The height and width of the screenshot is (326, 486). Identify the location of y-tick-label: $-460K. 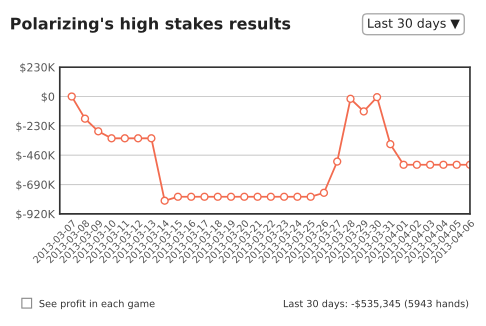
(36, 156).